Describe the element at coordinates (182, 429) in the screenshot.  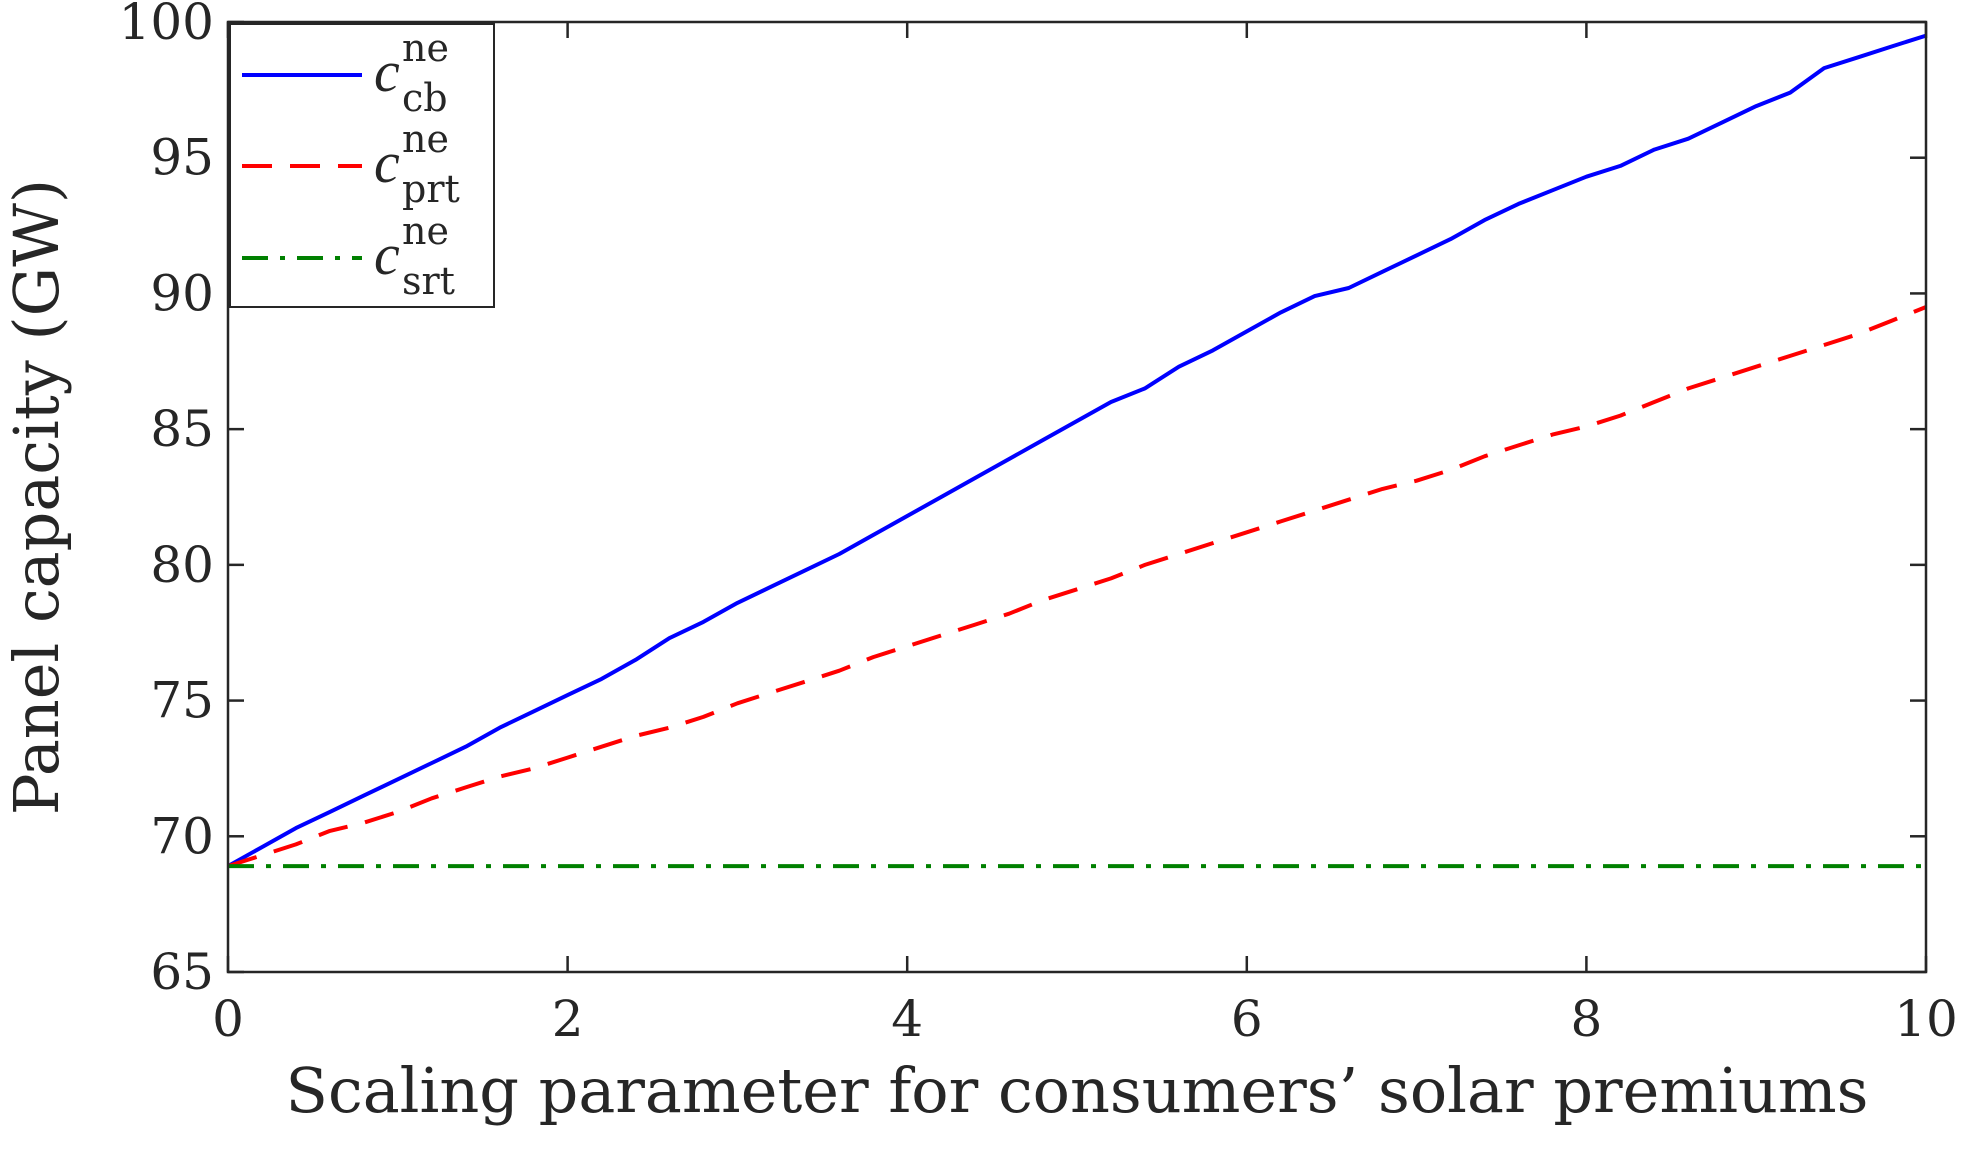
I see `y-tick-label: 85` at that location.